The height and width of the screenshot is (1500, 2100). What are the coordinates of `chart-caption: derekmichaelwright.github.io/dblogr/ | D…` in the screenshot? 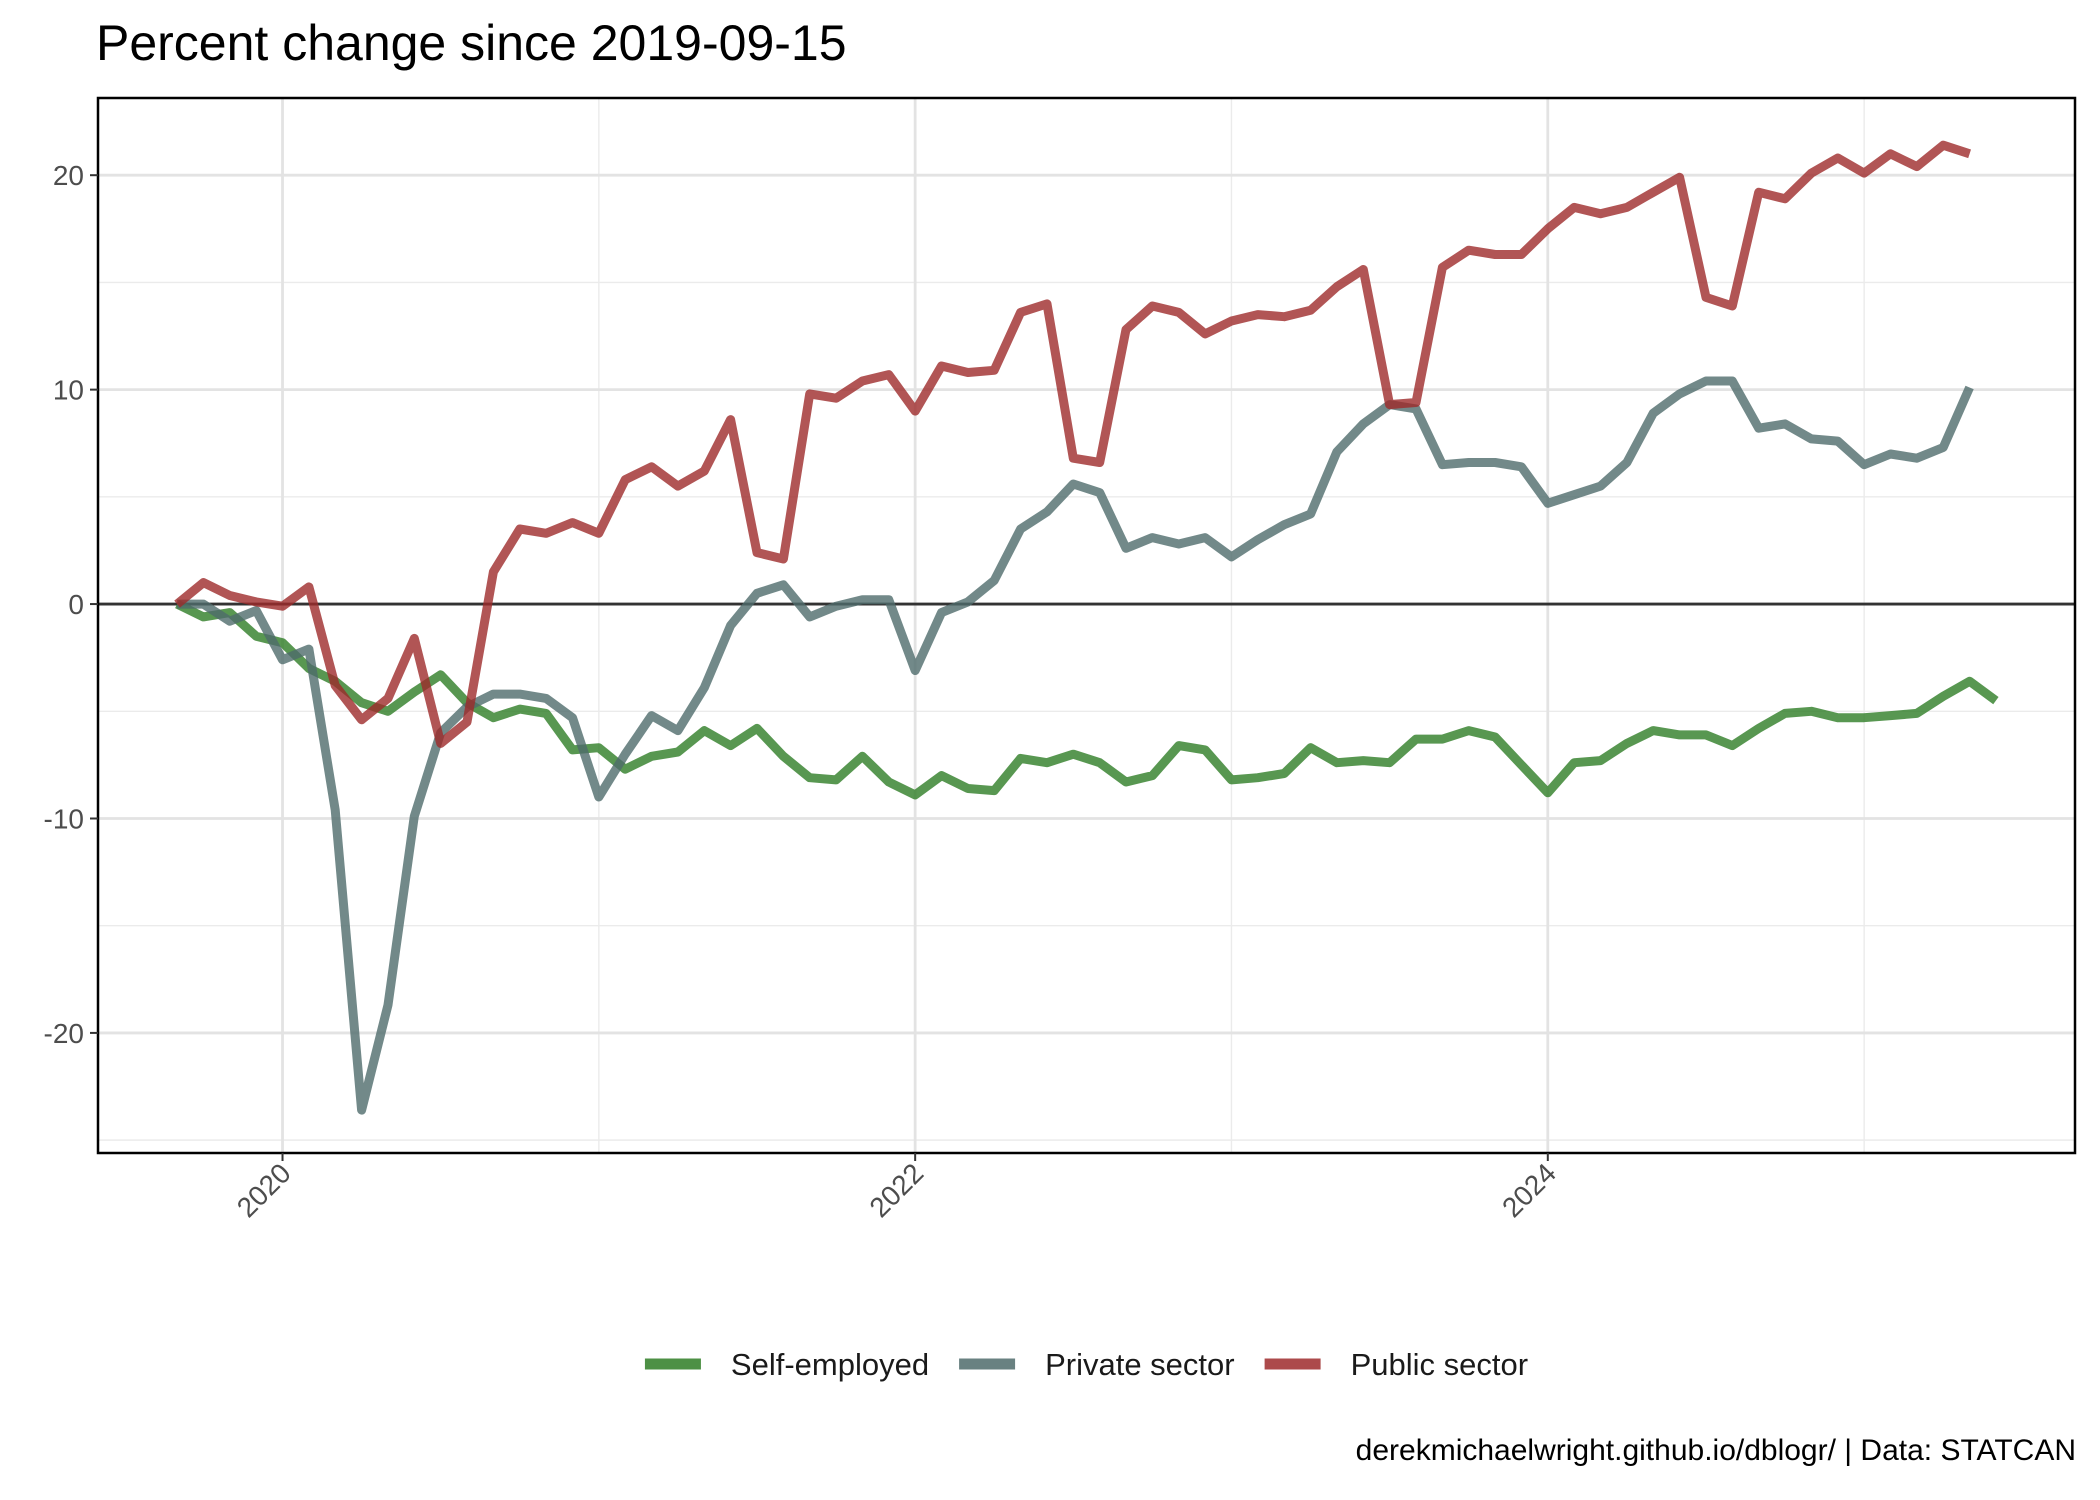 It's located at (1715, 1450).